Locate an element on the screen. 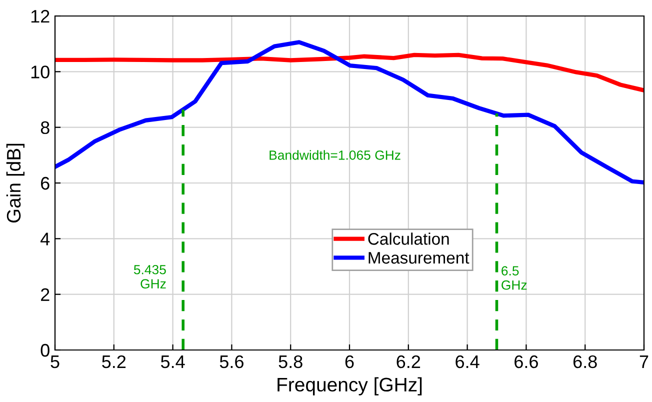  x-tick-label: 5.8 is located at coordinates (290, 361).